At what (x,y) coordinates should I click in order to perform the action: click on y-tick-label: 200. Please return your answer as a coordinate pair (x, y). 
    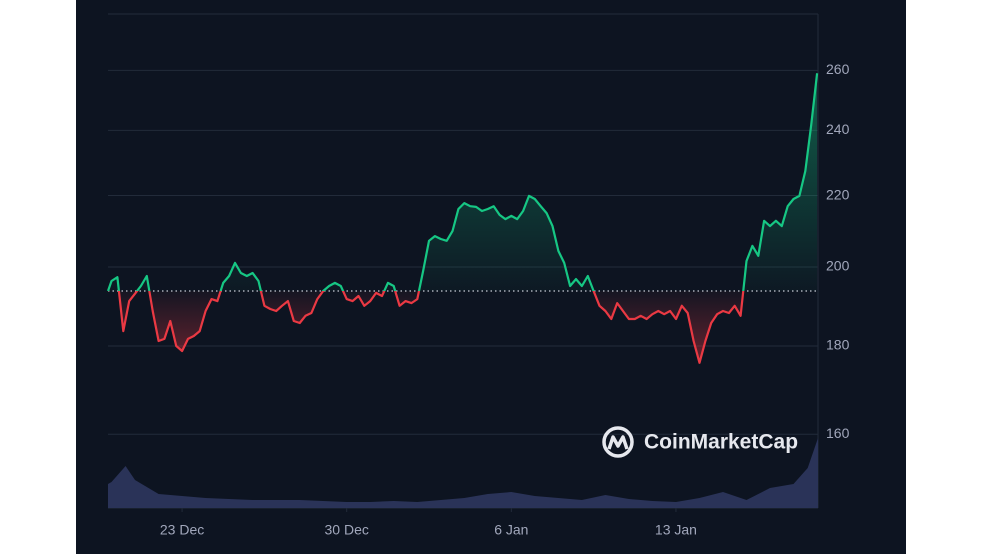
    Looking at the image, I should click on (838, 266).